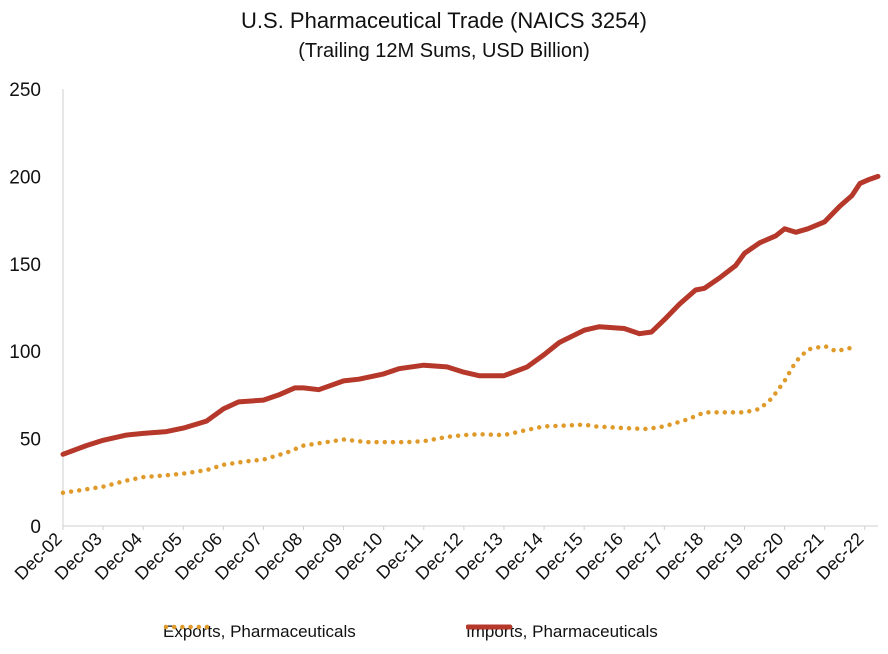 This screenshot has width=888, height=654. What do you see at coordinates (30, 440) in the screenshot?
I see `y-tick-label: 50` at bounding box center [30, 440].